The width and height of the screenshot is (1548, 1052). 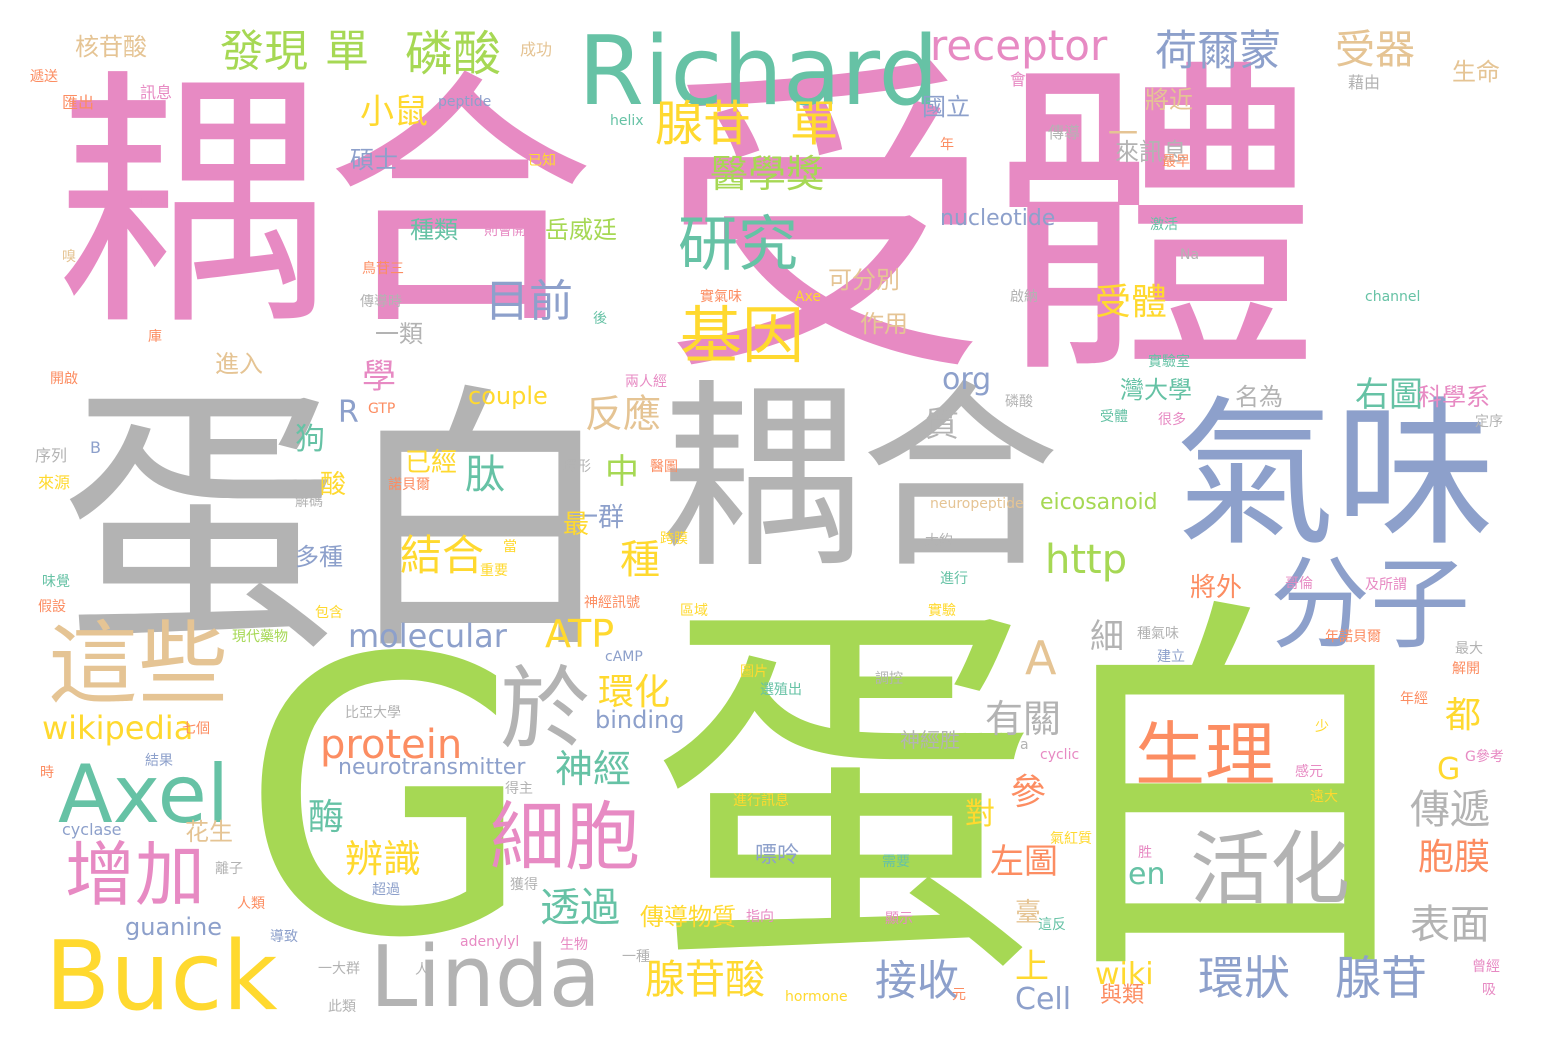 What do you see at coordinates (1259, 397) in the screenshot?
I see `word-86: 名為` at bounding box center [1259, 397].